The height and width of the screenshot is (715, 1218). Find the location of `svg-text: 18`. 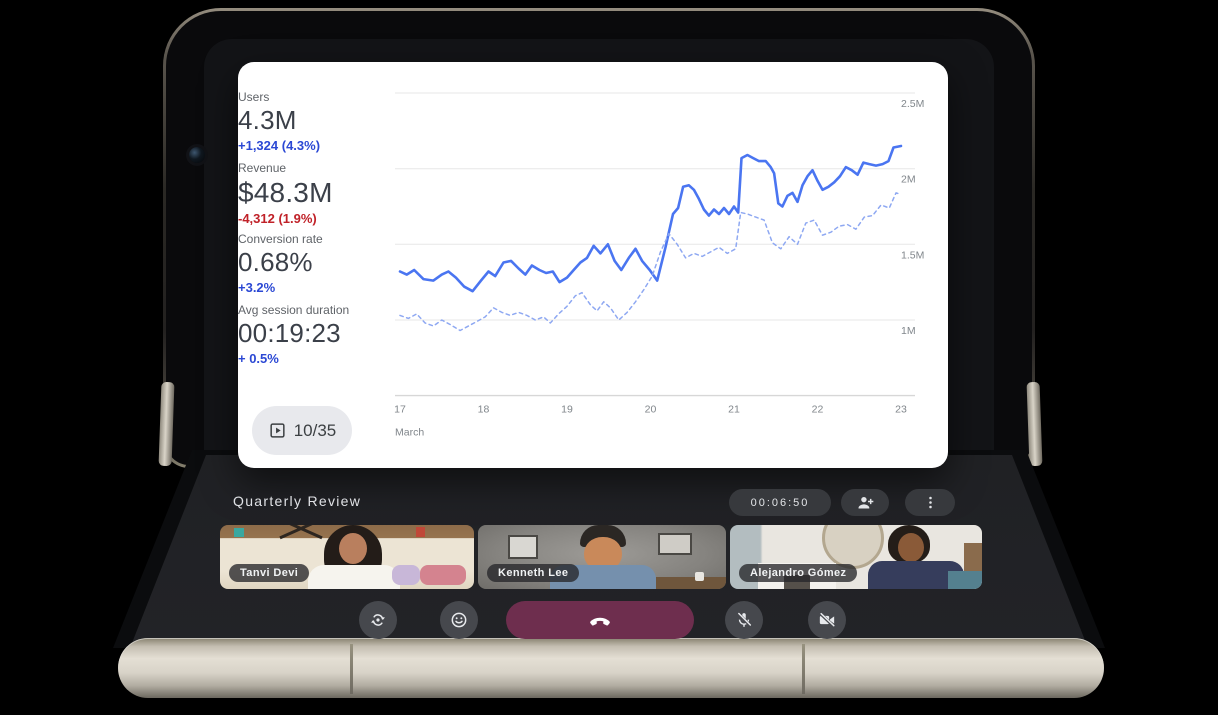

svg-text: 18 is located at coordinates (484, 410).